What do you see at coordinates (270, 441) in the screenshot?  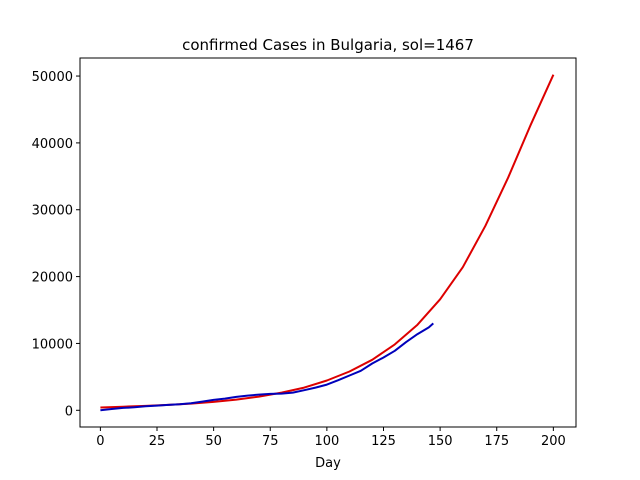 I see `x-tick-label: 75` at bounding box center [270, 441].